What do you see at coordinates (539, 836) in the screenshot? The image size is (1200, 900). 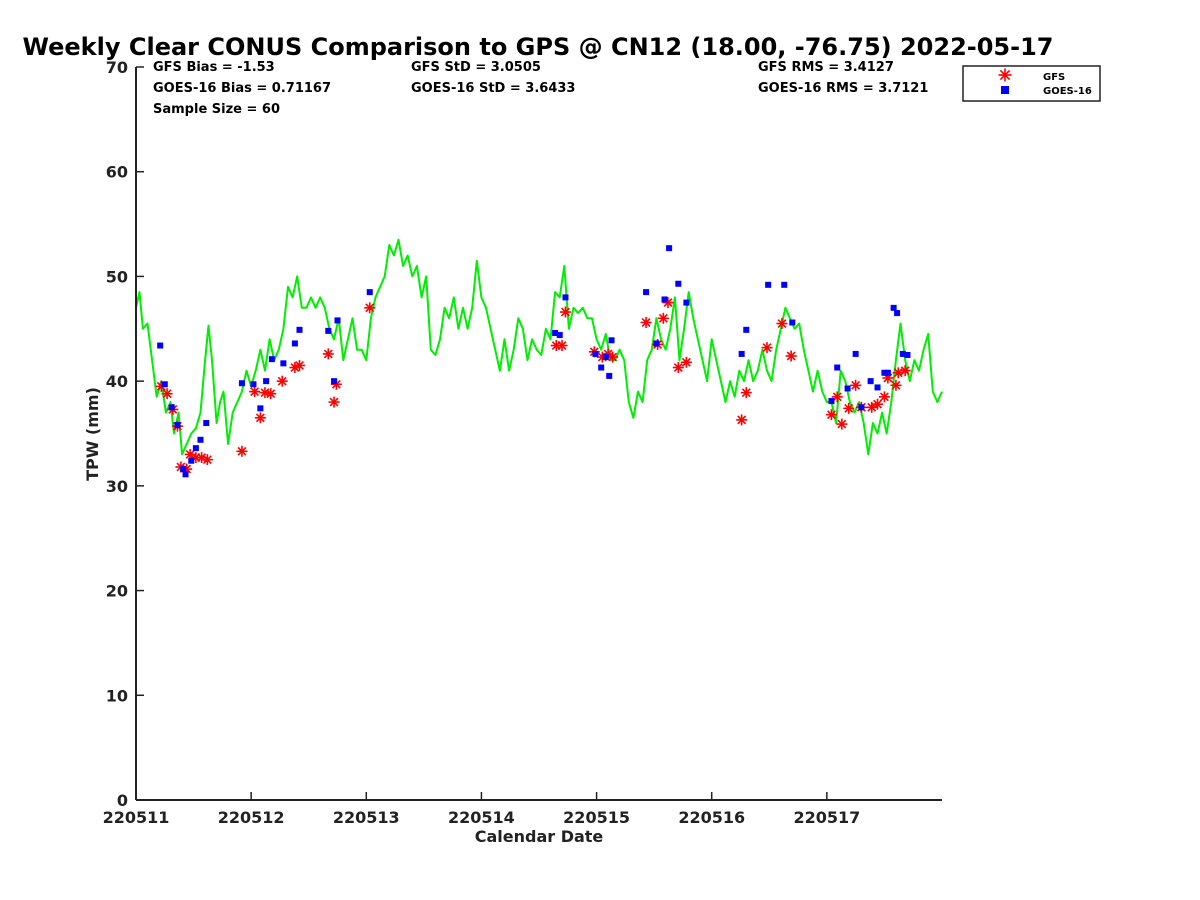 I see `x-axis-label: Calendar Date` at bounding box center [539, 836].